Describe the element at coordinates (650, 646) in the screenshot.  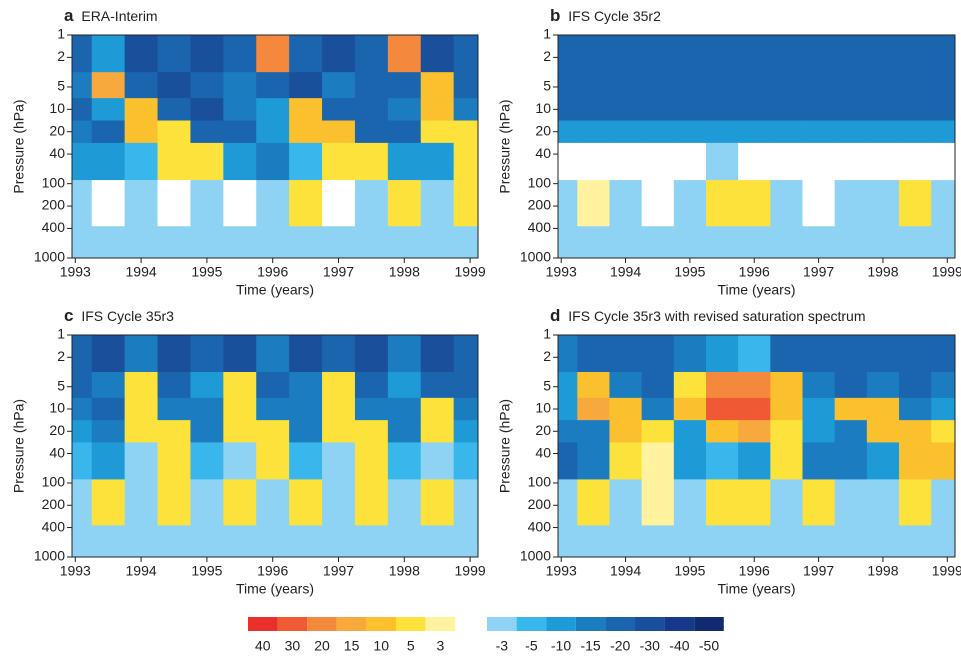
I see `colorbar-label: -30` at that location.